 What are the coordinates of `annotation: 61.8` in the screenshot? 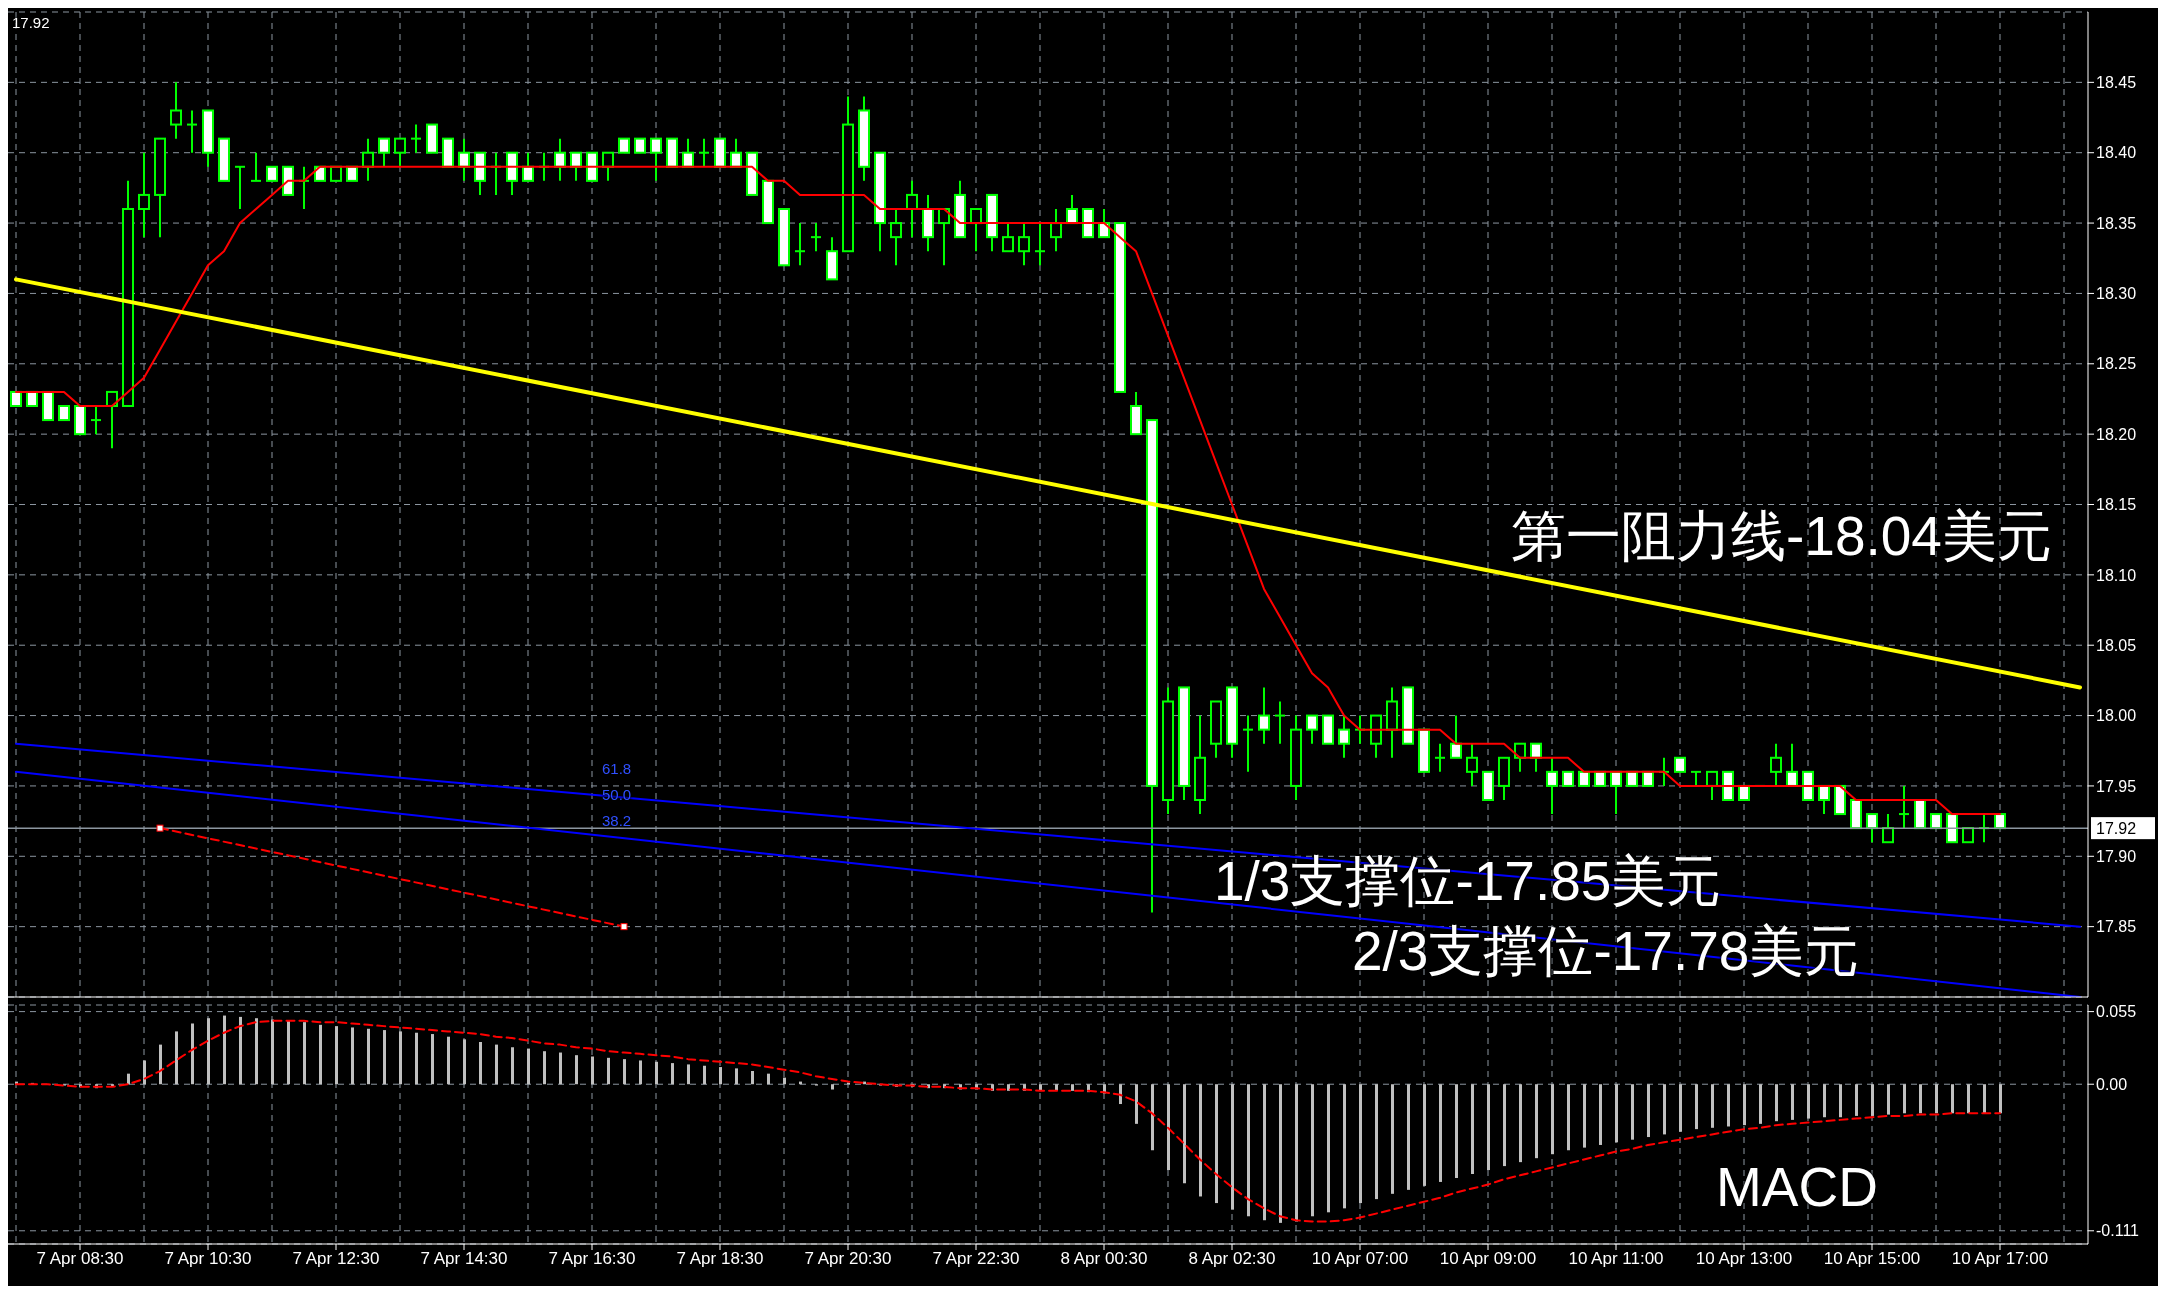 It's located at (617, 769).